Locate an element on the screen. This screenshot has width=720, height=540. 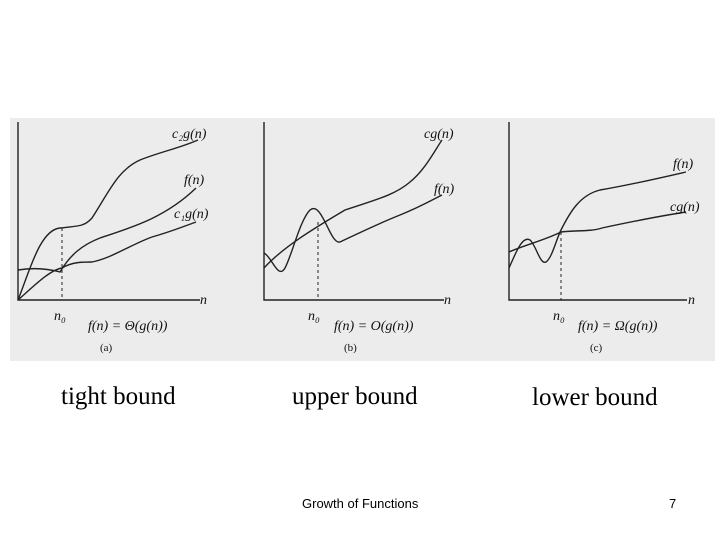
caption-tight-bound: tight bound is located at coordinates (118, 396).